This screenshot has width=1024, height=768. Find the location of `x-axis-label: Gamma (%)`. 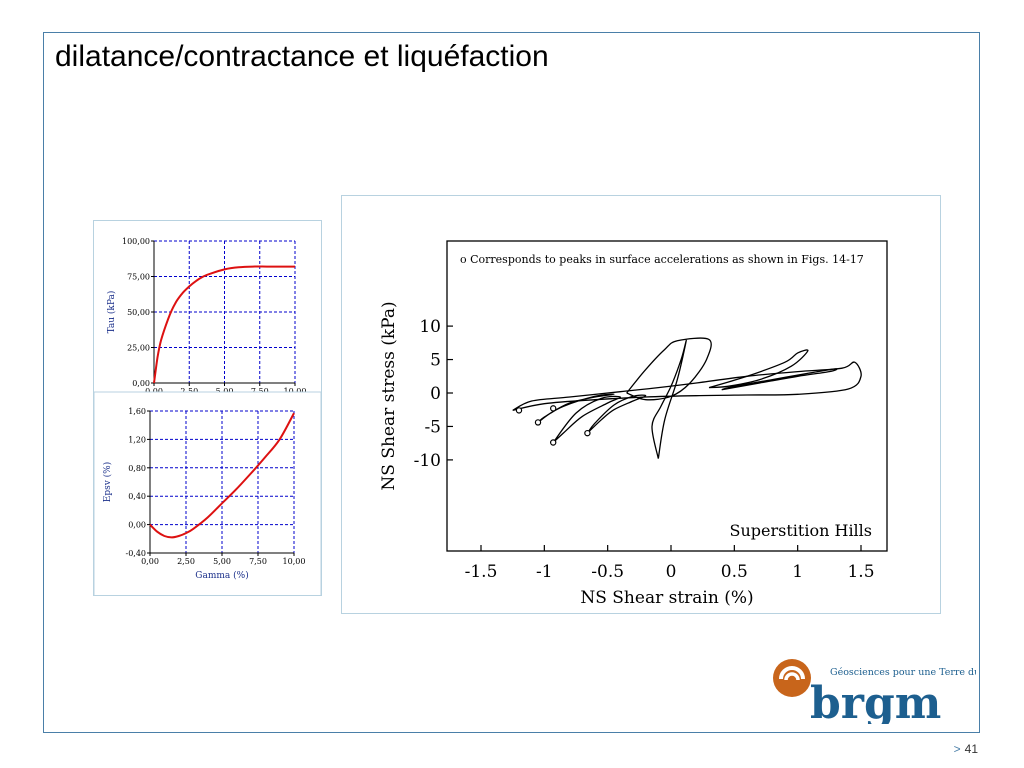

x-axis-label: Gamma (%) is located at coordinates (221, 575).